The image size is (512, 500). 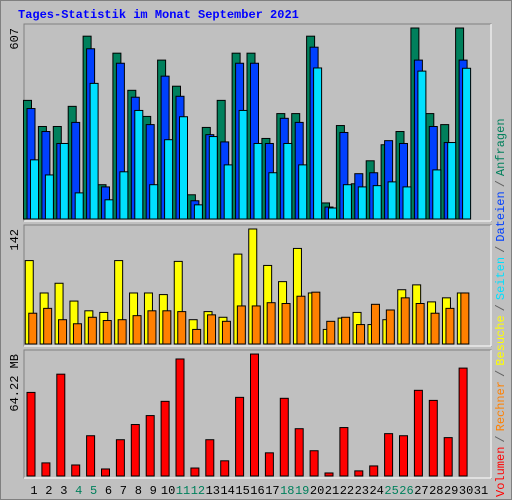 I want to click on x-tick-label: 1, so click(x=33, y=491).